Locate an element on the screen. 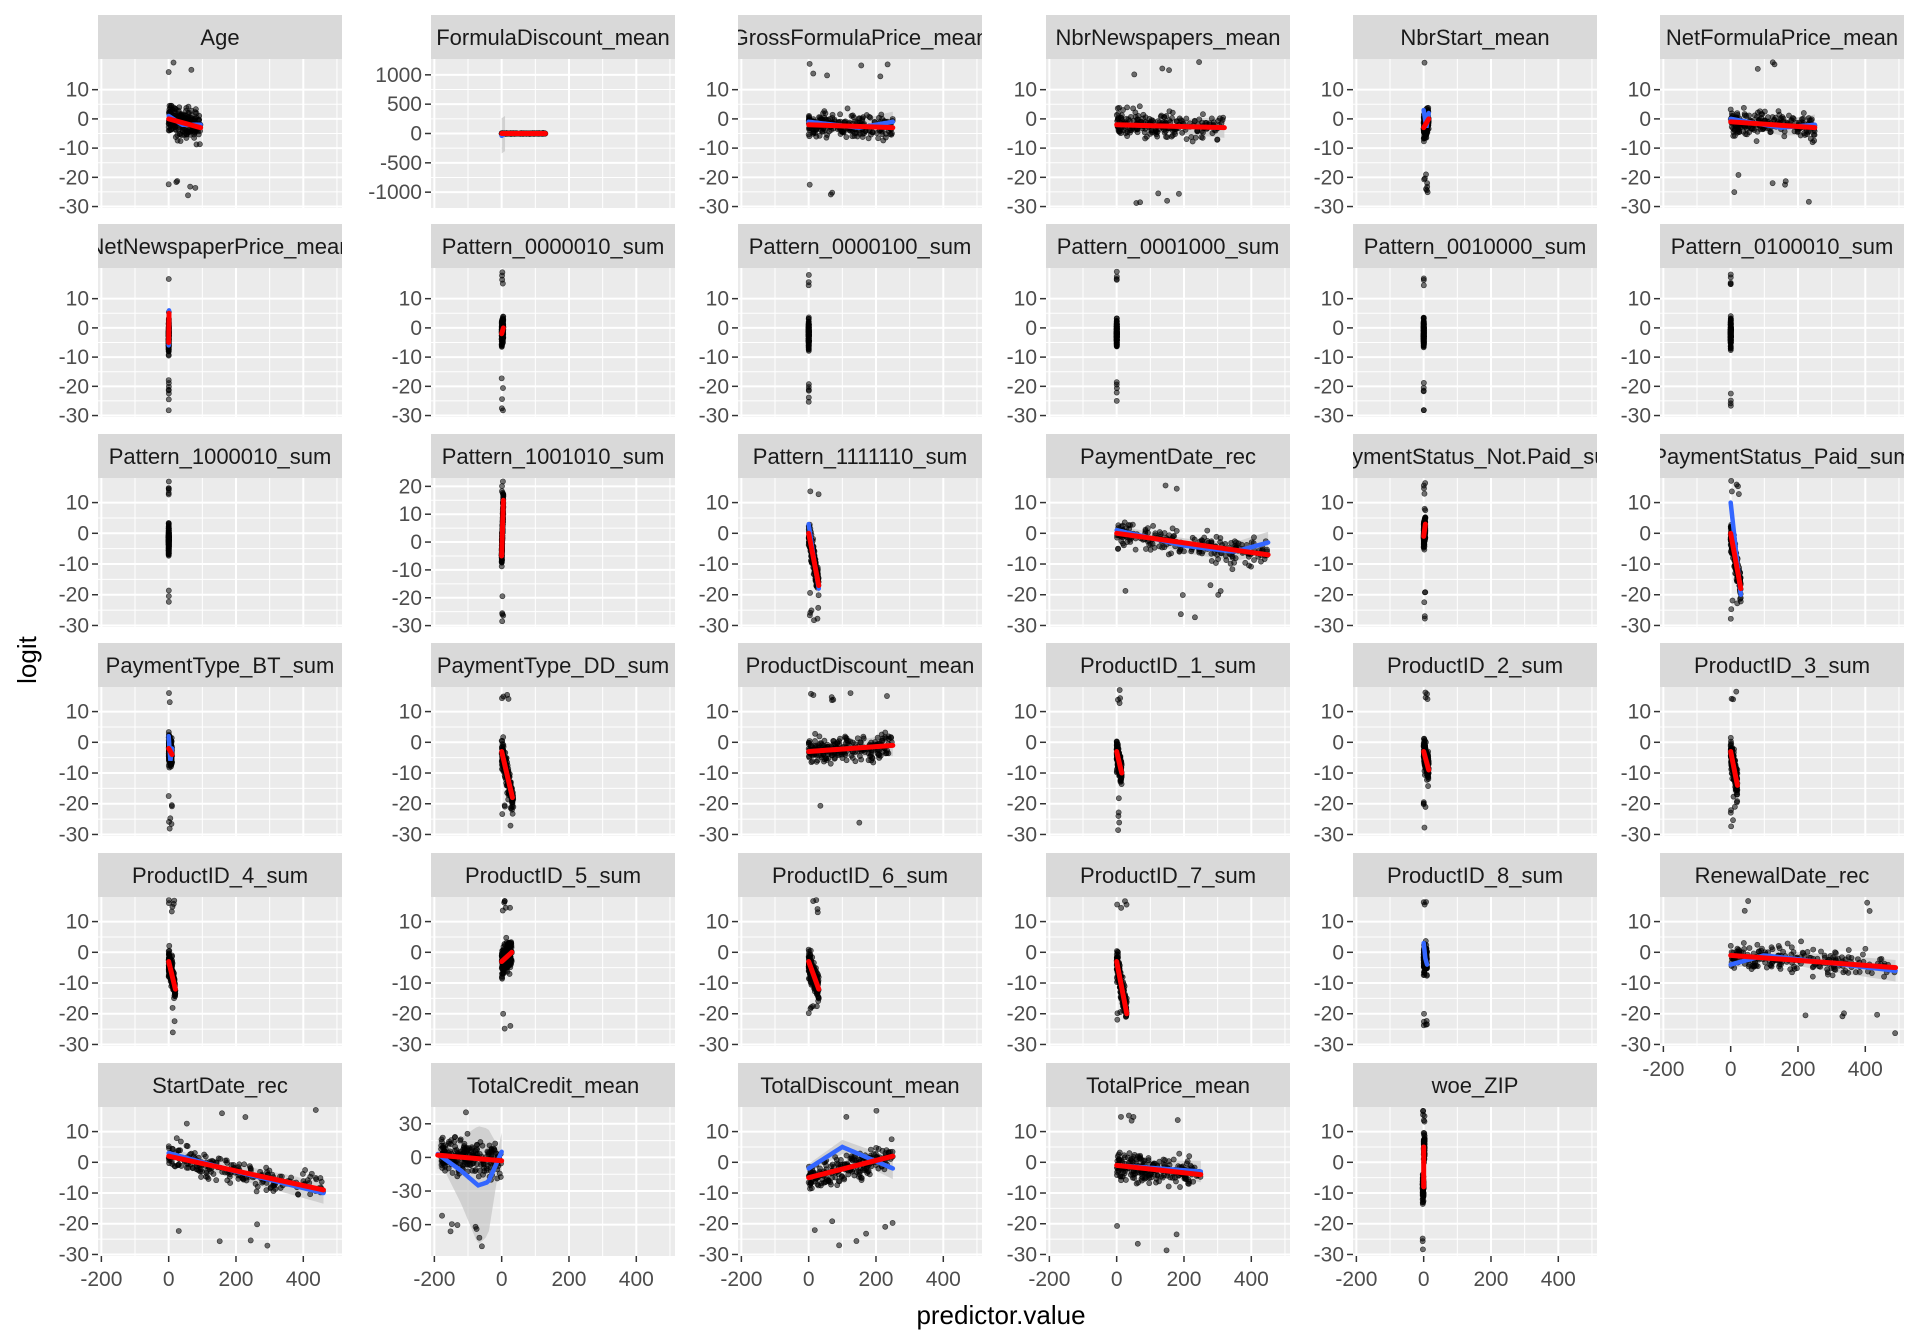 This screenshot has width=1920, height=1344. facet-panel: NetNewspaperPrice_mean 10 0 -10 -20 -30 is located at coordinates (200, 326).